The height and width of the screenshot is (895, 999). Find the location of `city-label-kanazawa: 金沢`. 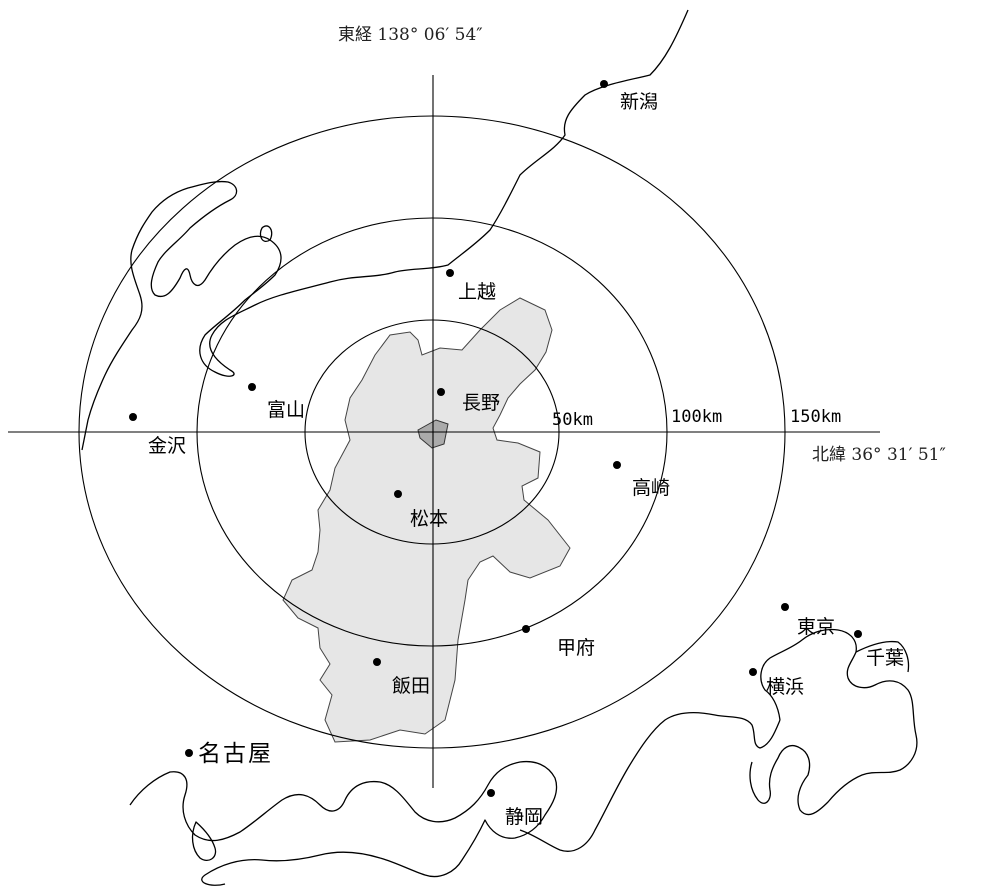

city-label-kanazawa: 金沢 is located at coordinates (167, 446).